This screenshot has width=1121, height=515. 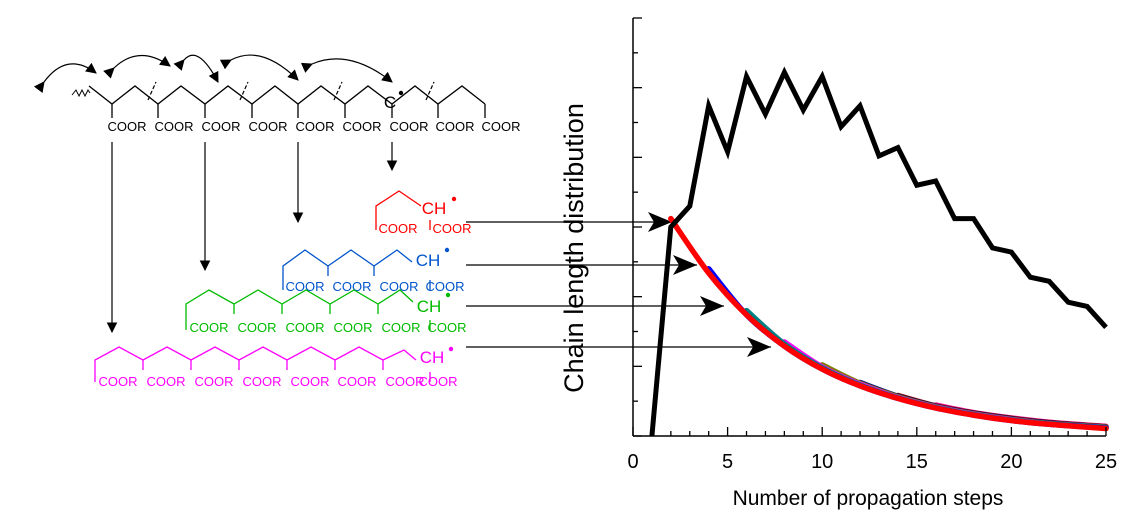 I want to click on hexamer-fragment-backbone, so click(x=299, y=304).